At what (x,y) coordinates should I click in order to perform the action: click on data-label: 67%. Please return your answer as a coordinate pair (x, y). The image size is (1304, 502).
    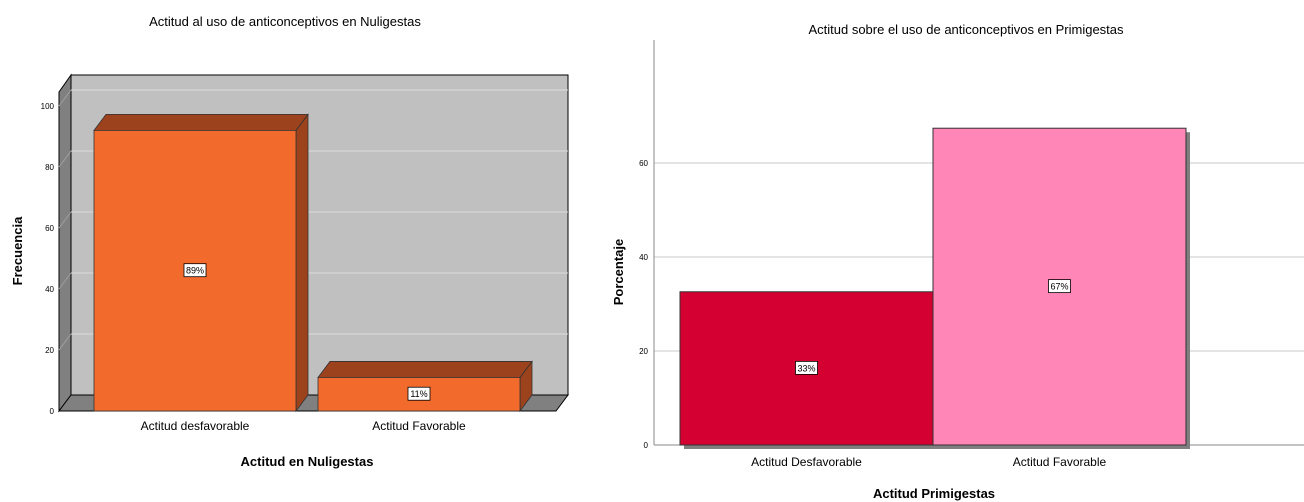
    Looking at the image, I should click on (1059, 287).